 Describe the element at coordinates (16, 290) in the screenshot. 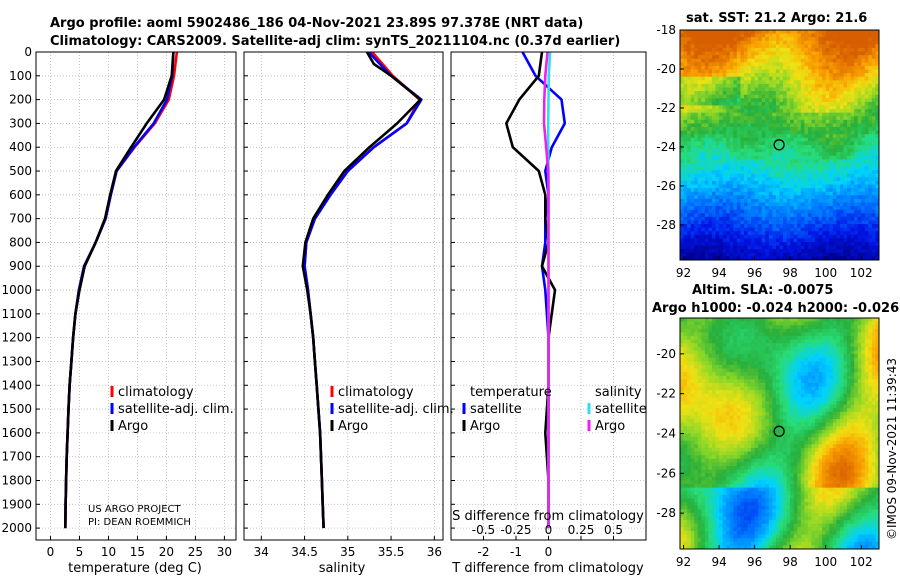

I see `y-tick-label: 1000` at that location.